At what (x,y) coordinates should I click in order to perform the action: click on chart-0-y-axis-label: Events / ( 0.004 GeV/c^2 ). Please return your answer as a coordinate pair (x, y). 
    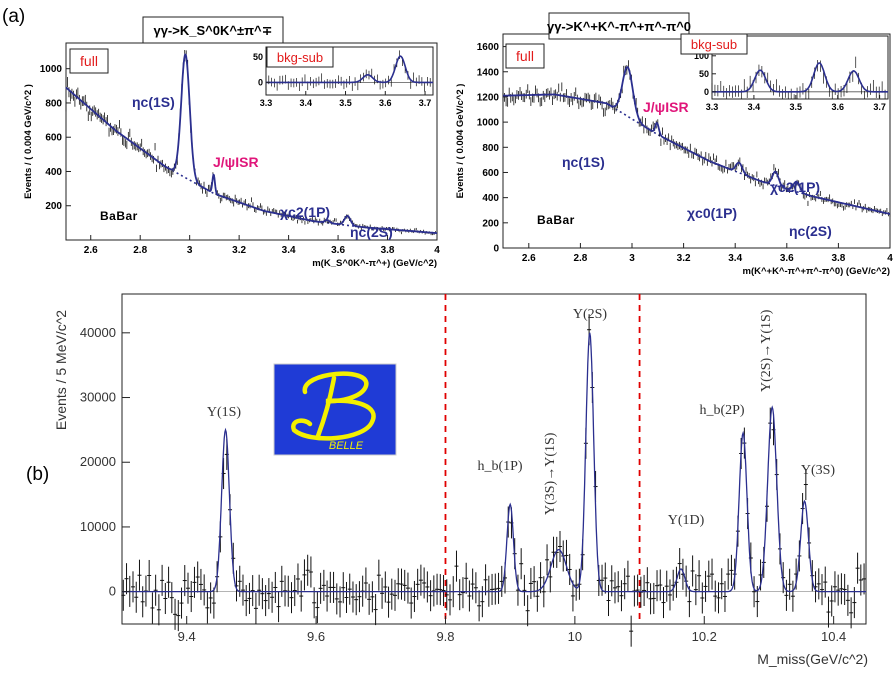
    Looking at the image, I should click on (28, 141).